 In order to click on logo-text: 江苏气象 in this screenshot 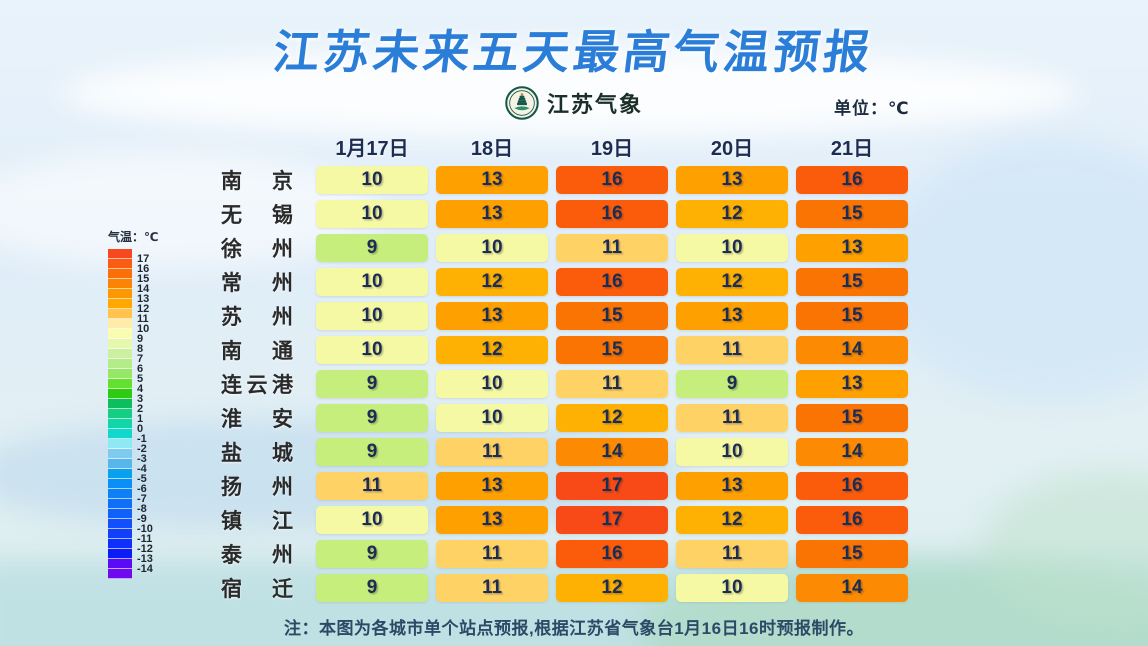, I will do `click(594, 104)`.